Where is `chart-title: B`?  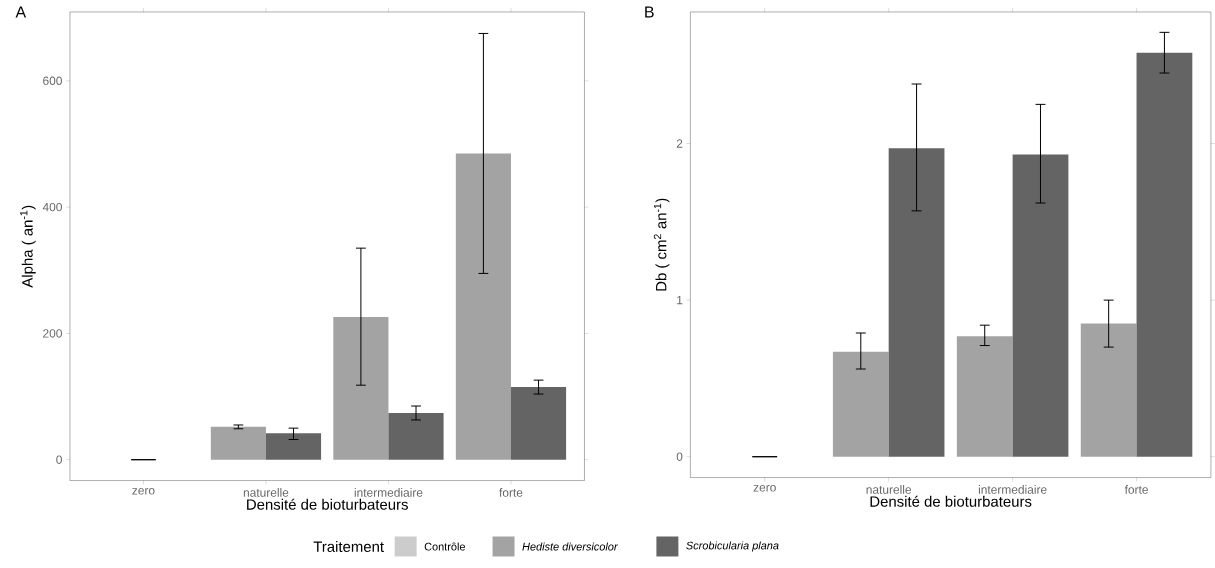 chart-title: B is located at coordinates (649, 12).